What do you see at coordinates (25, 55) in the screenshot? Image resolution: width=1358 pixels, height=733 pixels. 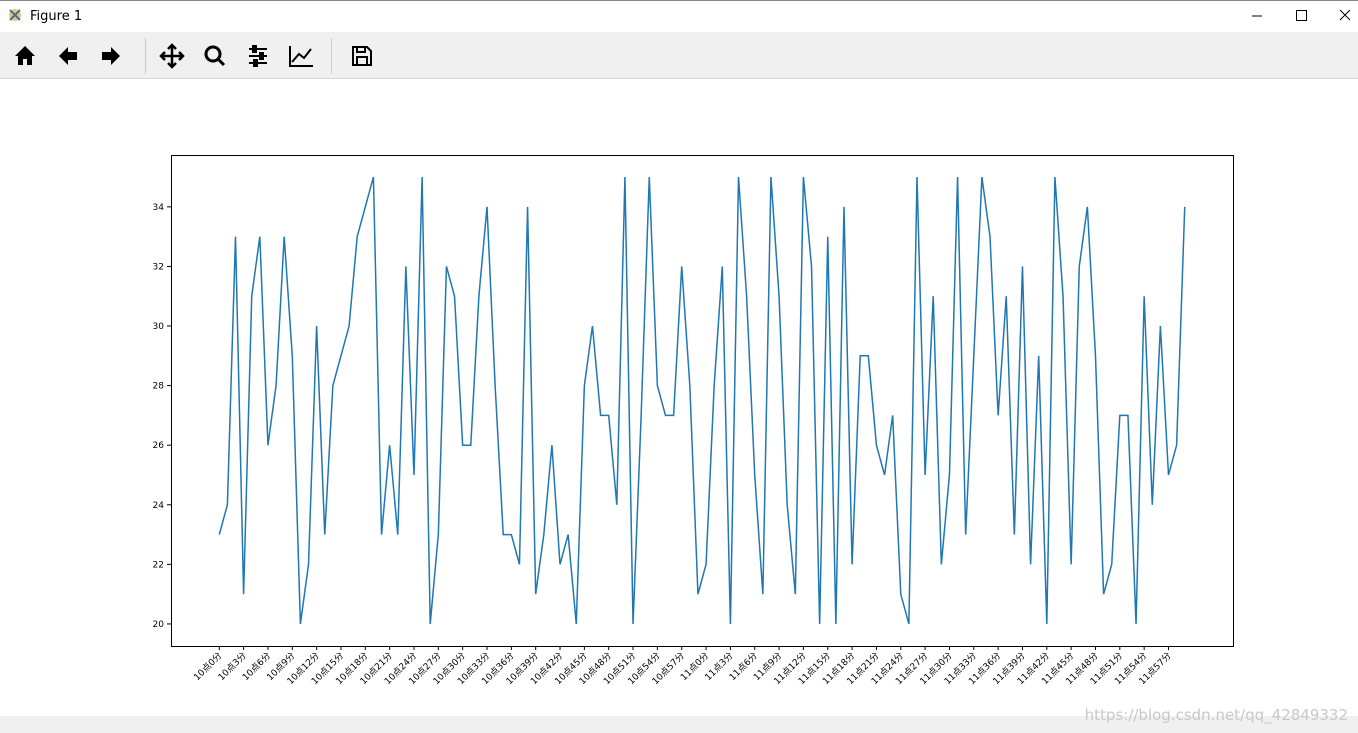 I see `home-button` at bounding box center [25, 55].